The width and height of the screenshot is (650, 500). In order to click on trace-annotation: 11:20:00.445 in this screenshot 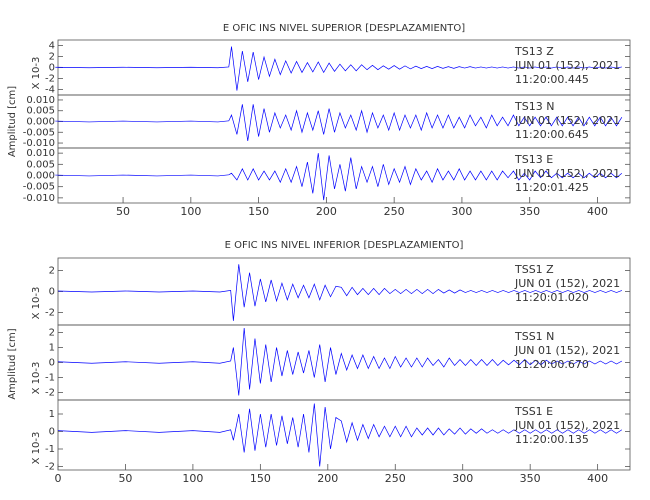, I will do `click(552, 79)`.